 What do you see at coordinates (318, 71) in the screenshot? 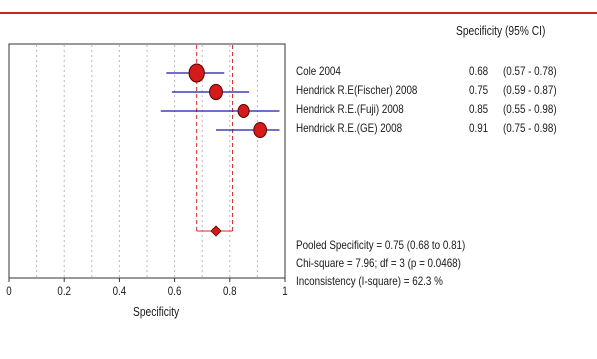
I see `study-name: Cole 2004` at bounding box center [318, 71].